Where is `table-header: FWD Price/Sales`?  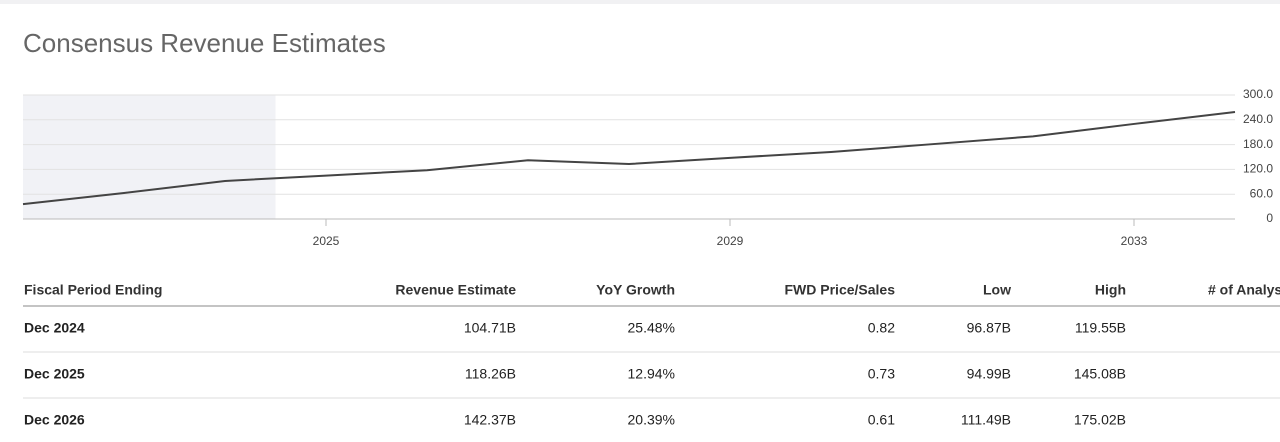 table-header: FWD Price/Sales is located at coordinates (840, 290).